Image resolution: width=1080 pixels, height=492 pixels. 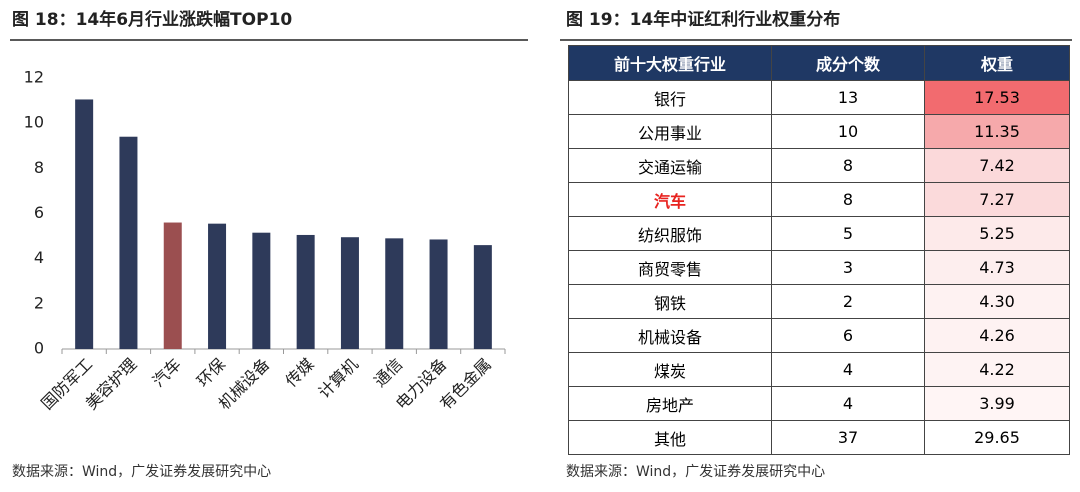 What do you see at coordinates (39, 302) in the screenshot?
I see `y-tick-label: 2` at bounding box center [39, 302].